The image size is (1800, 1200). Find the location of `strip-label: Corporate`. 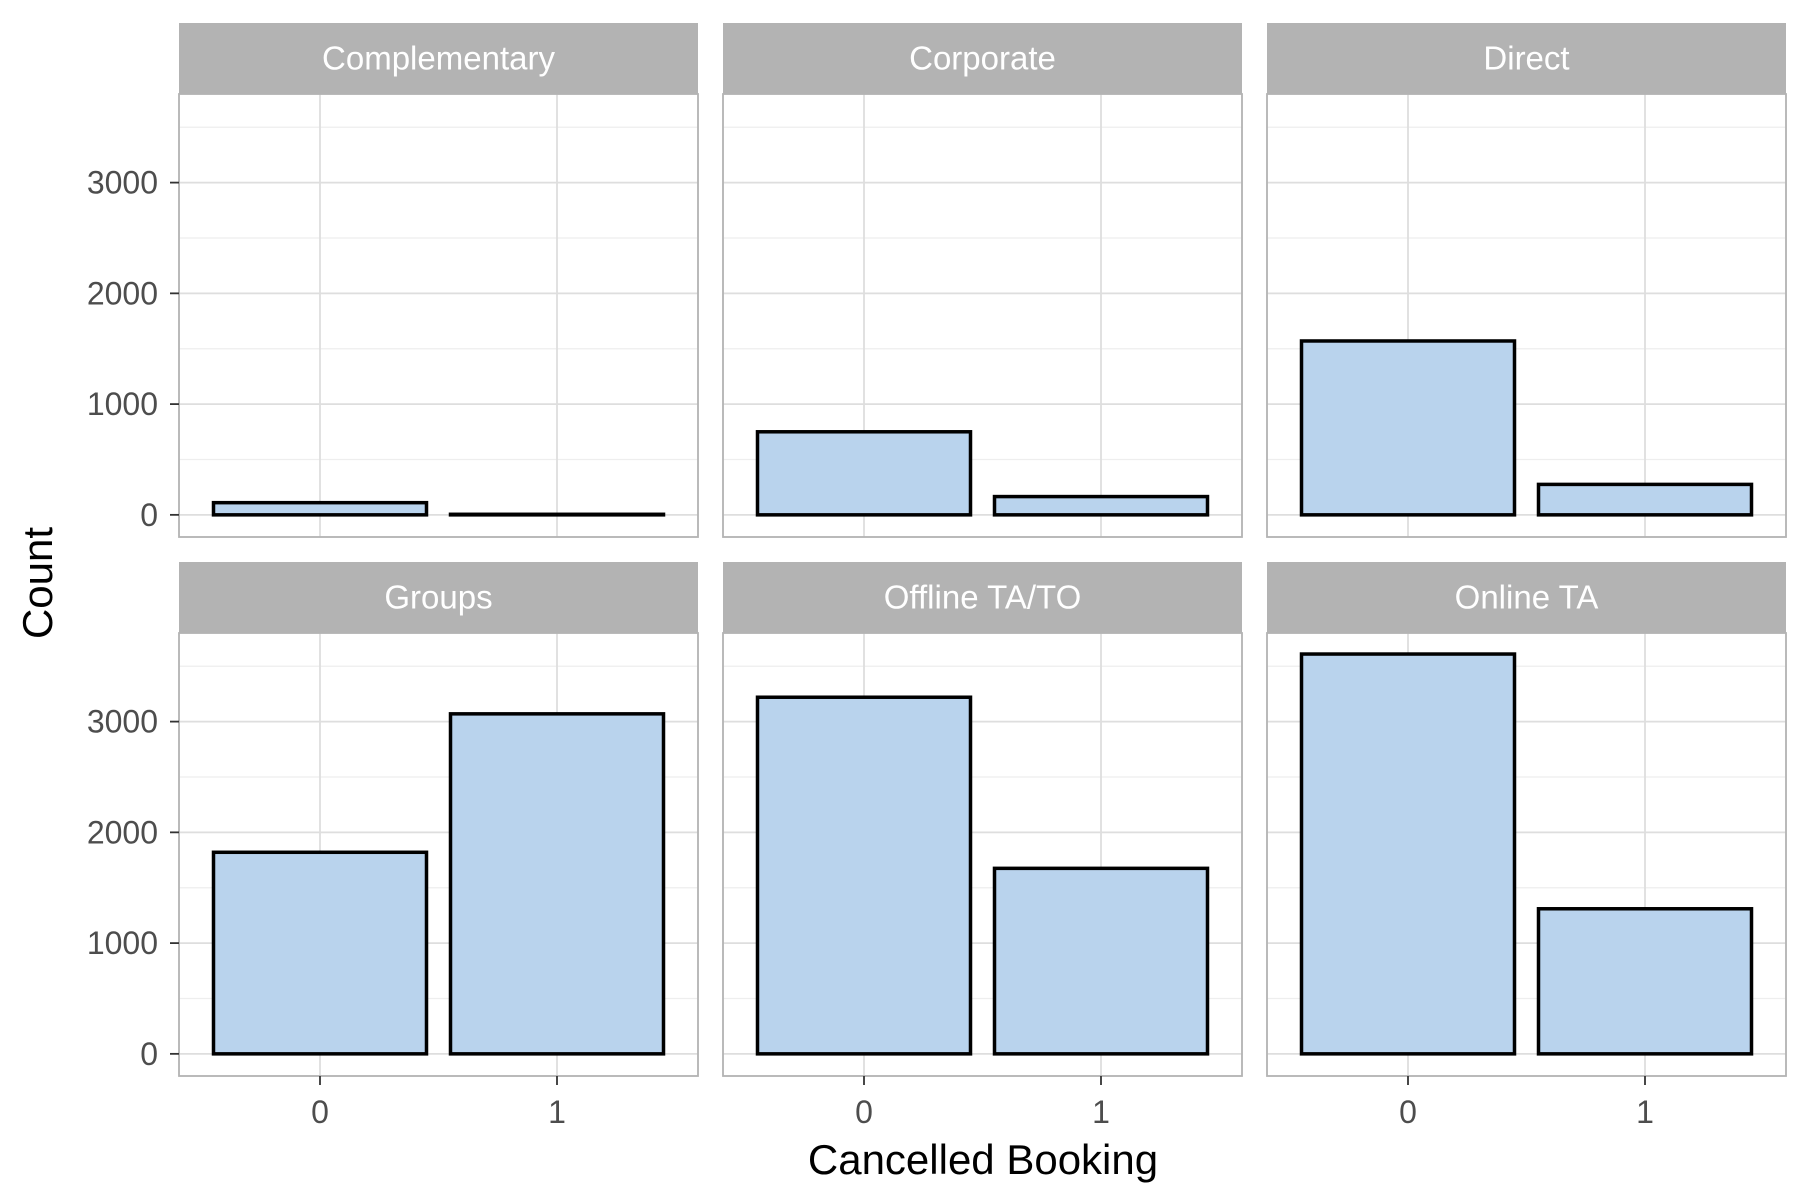

strip-label: Corporate is located at coordinates (982, 58).